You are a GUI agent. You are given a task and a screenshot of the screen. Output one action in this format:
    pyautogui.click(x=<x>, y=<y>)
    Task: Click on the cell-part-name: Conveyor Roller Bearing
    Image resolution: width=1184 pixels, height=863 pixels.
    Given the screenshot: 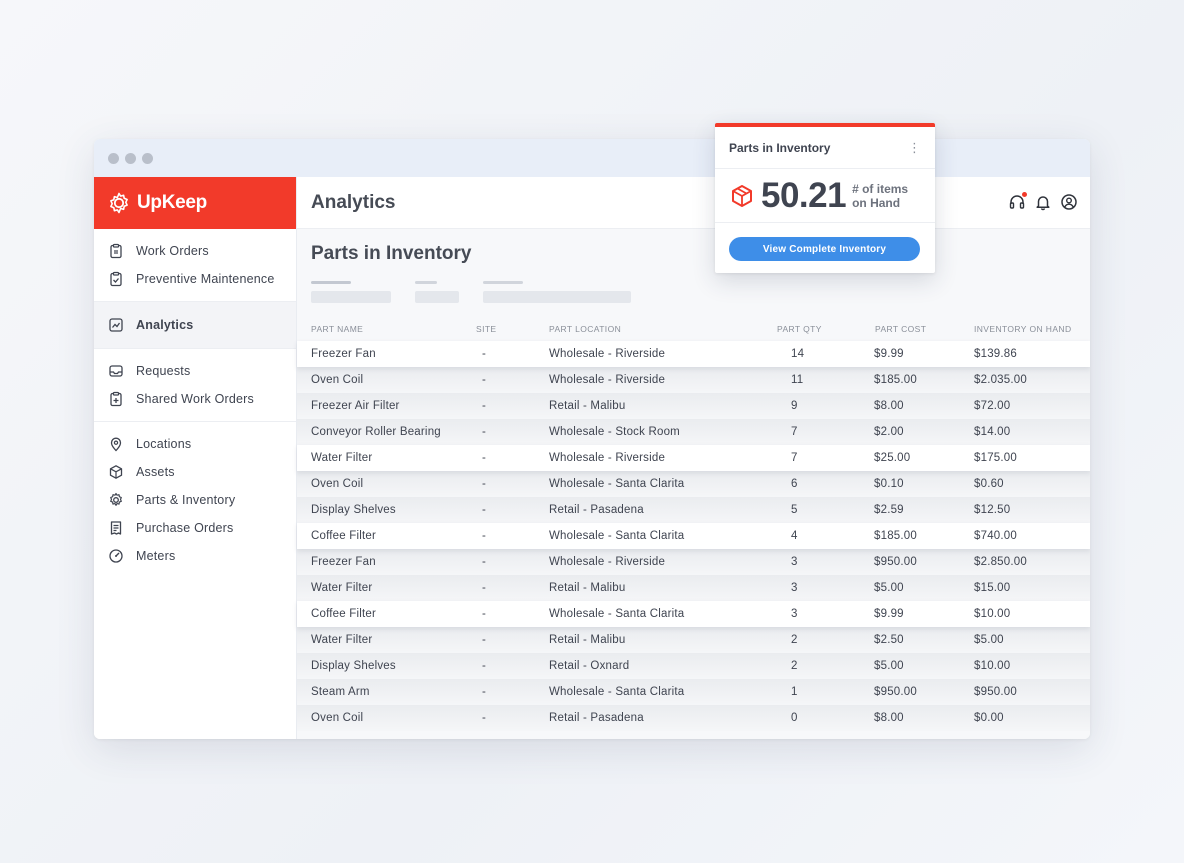 What is the action you would take?
    pyautogui.click(x=376, y=432)
    